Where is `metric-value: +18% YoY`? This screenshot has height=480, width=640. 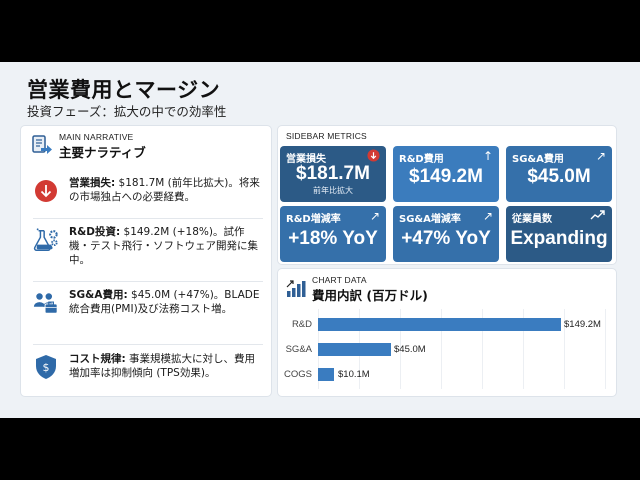
metric-value: +18% YoY is located at coordinates (333, 238).